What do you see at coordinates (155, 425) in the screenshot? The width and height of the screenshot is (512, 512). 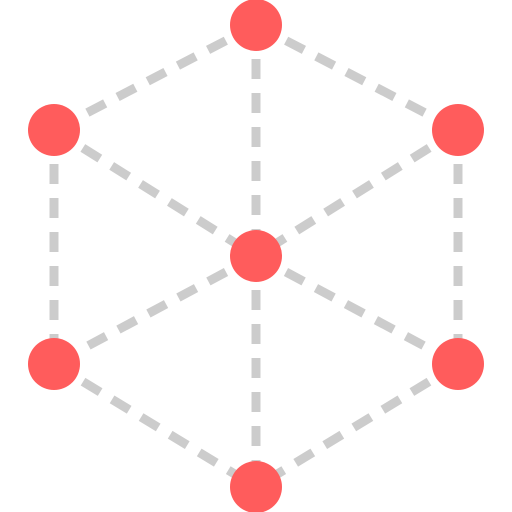 I see `edge-lower-left-bottom` at bounding box center [155, 425].